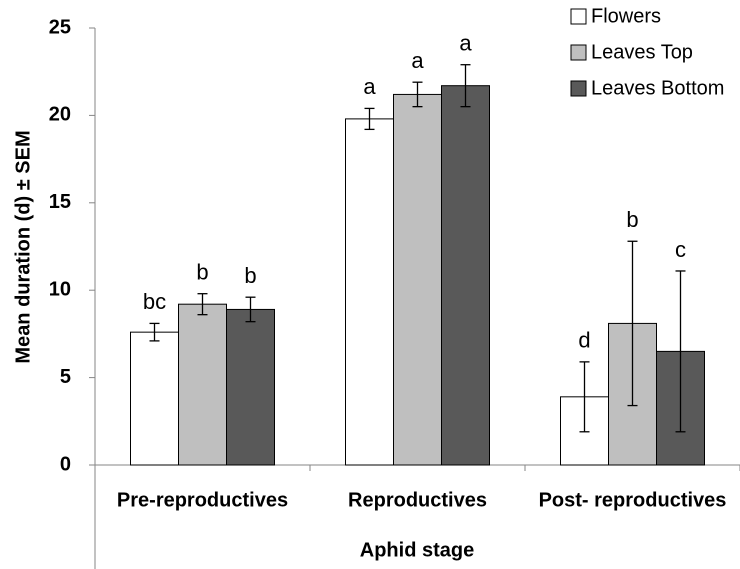 This screenshot has height=569, width=740. What do you see at coordinates (202, 500) in the screenshot?
I see `x-tick-label: Pre-reproductives` at bounding box center [202, 500].